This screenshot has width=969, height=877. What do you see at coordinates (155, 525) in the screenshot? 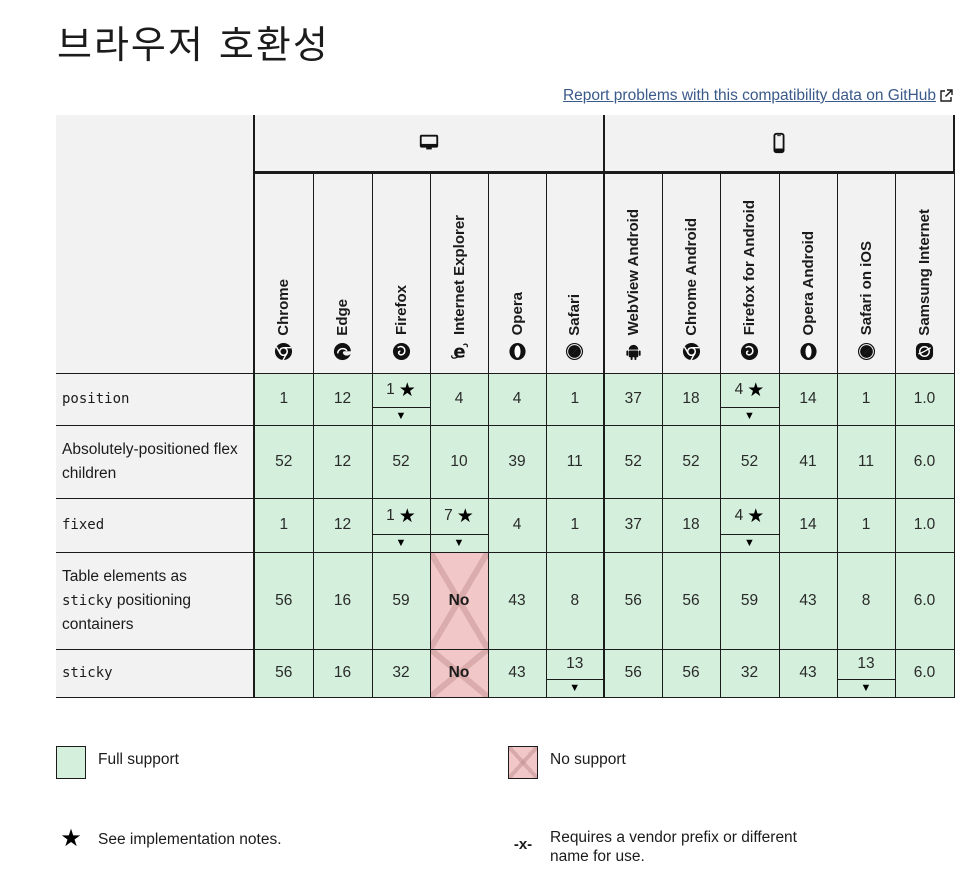
I see `feature-name: fixed` at bounding box center [155, 525].